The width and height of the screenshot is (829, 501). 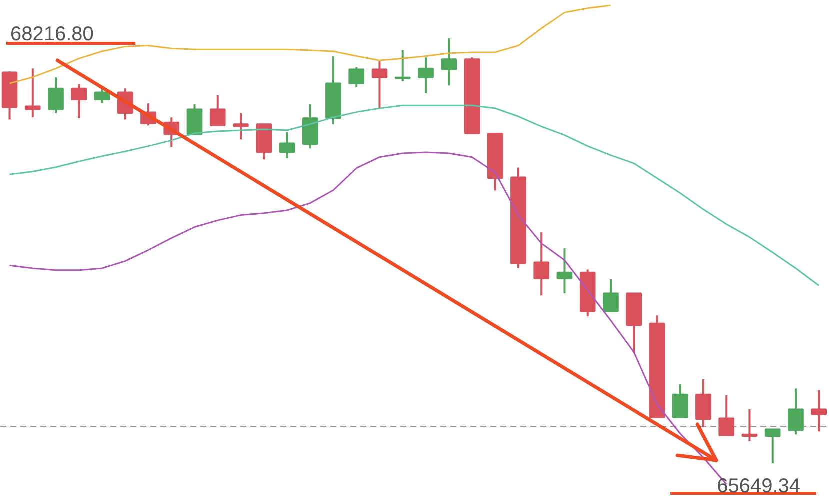 What do you see at coordinates (759, 487) in the screenshot?
I see `annotation: 65649.34` at bounding box center [759, 487].